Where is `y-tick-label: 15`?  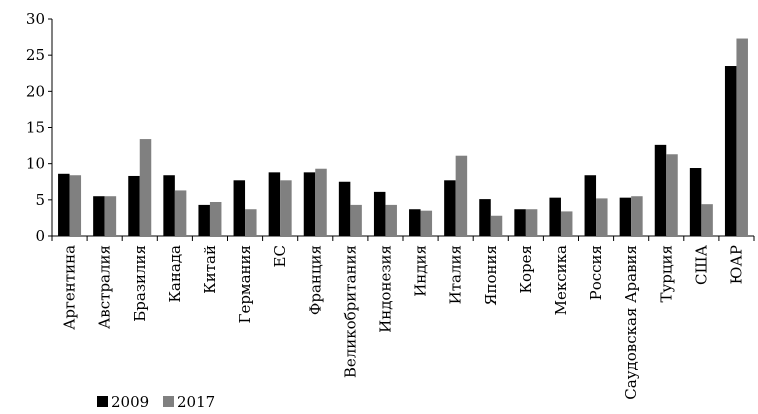 y-tick-label: 15 is located at coordinates (35, 128).